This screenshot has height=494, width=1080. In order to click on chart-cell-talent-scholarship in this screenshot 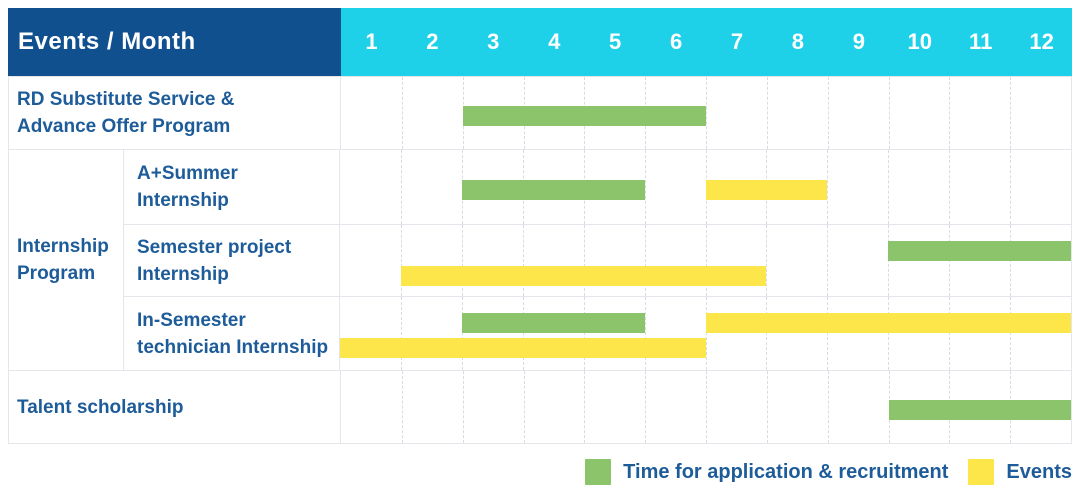, I will do `click(706, 407)`.